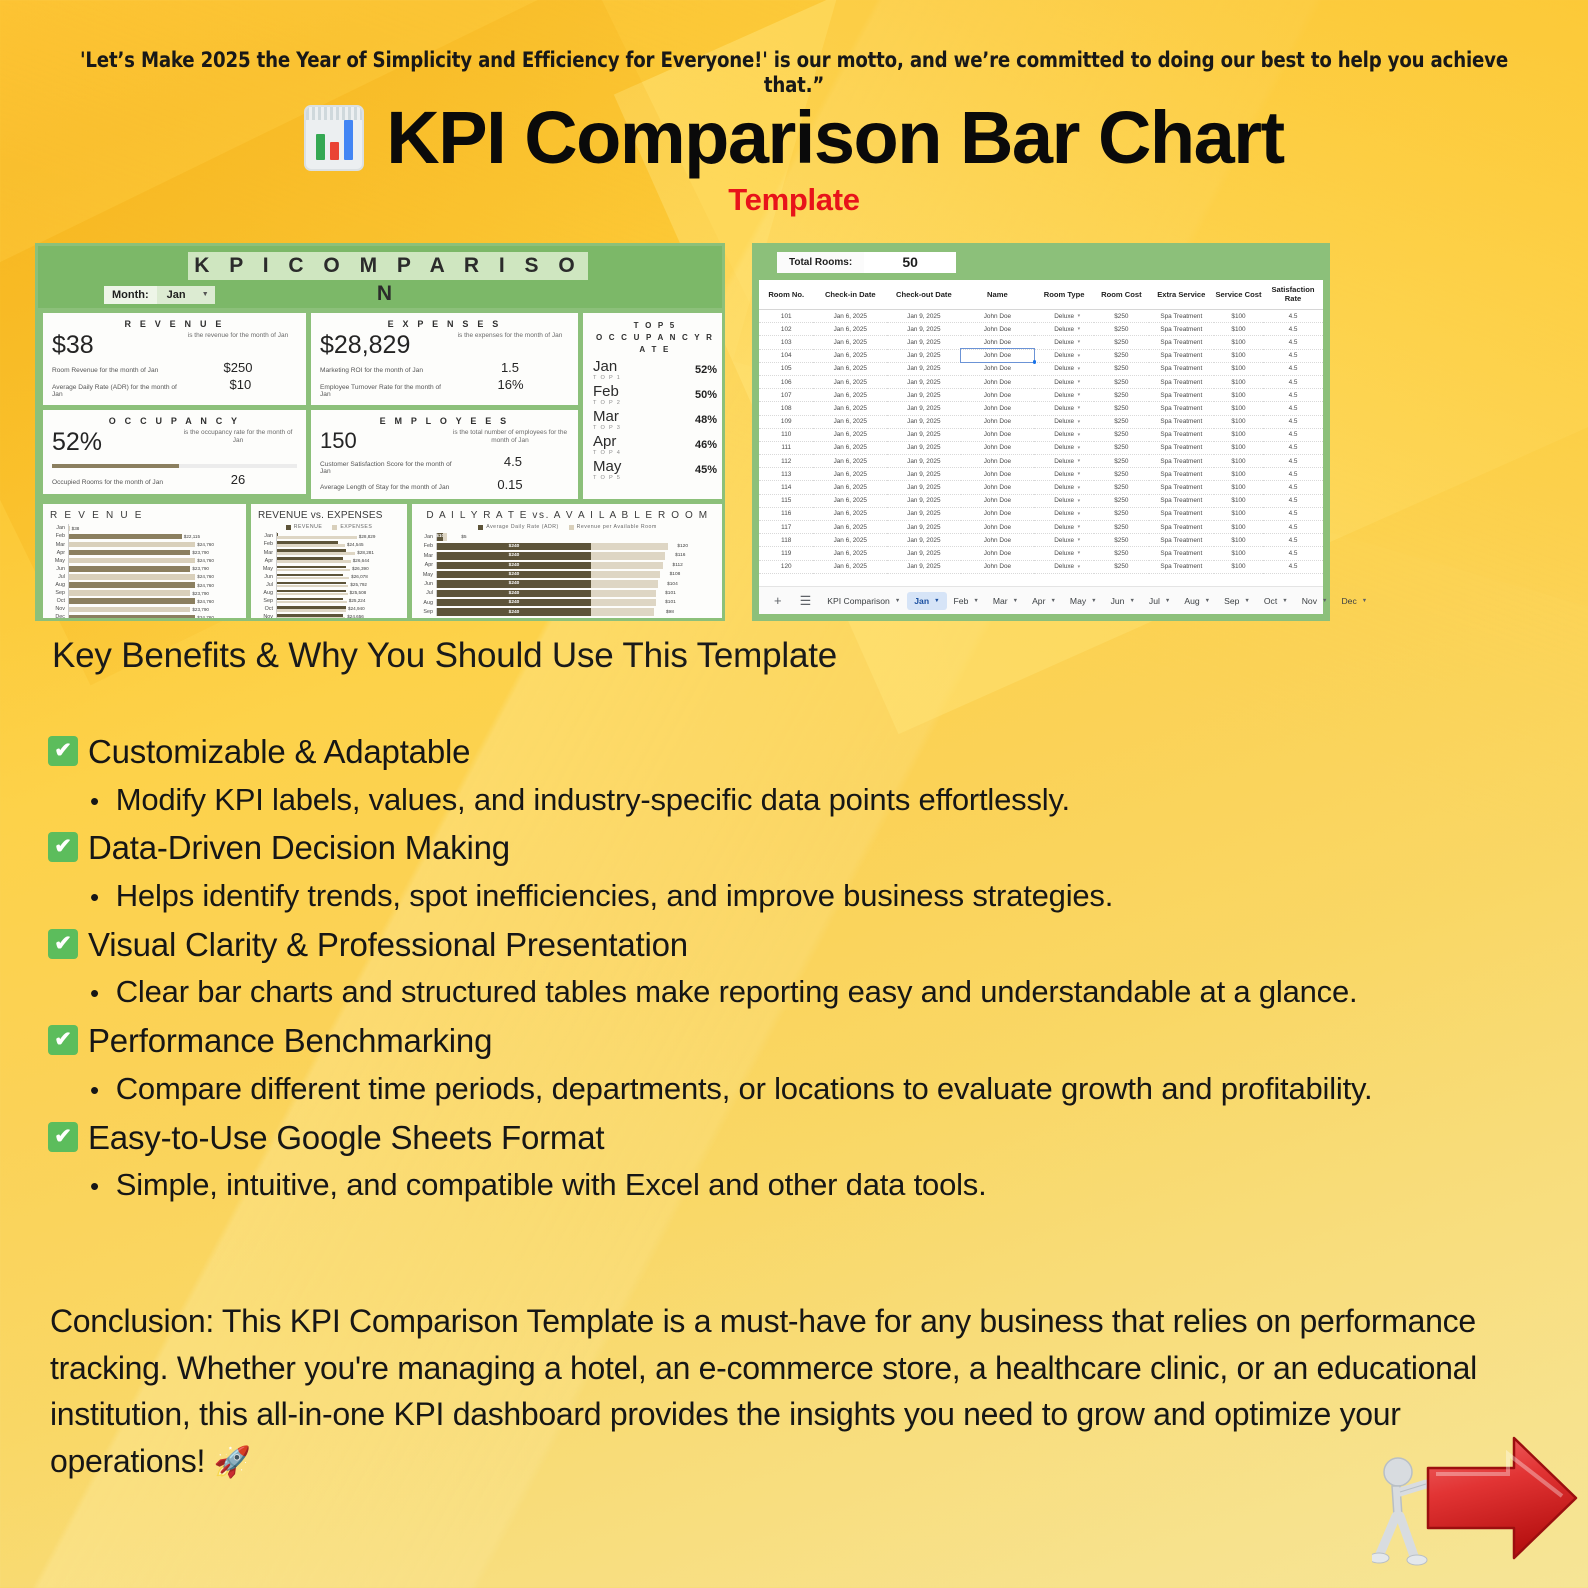 The width and height of the screenshot is (1588, 1588). I want to click on table-column-header: Room Type, so click(1064, 295).